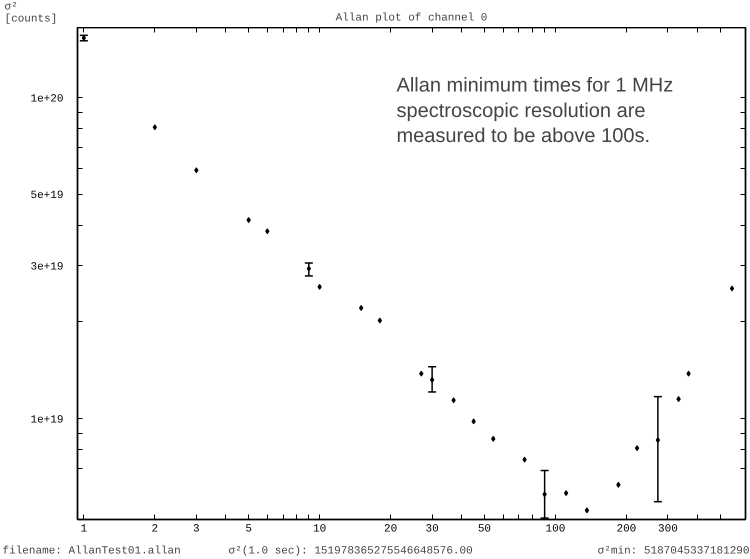  I want to click on x-tick-label: 3, so click(196, 530).